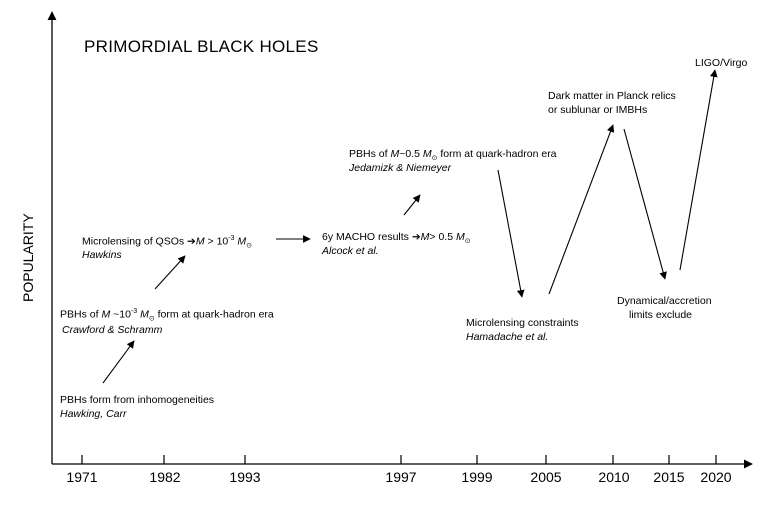 The height and width of the screenshot is (513, 764). What do you see at coordinates (477, 477) in the screenshot?
I see `year-label-1999: 1999` at bounding box center [477, 477].